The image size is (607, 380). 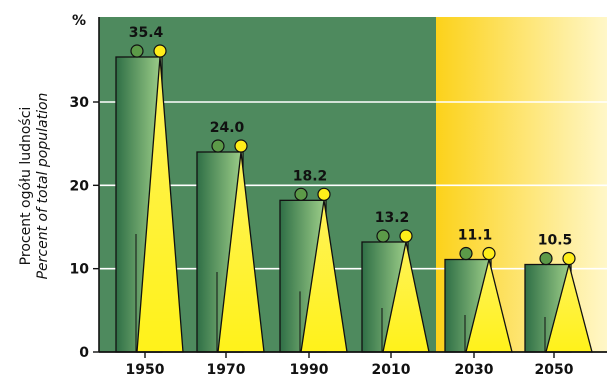 I want to click on x-tick-label: 1950, so click(x=145, y=370).